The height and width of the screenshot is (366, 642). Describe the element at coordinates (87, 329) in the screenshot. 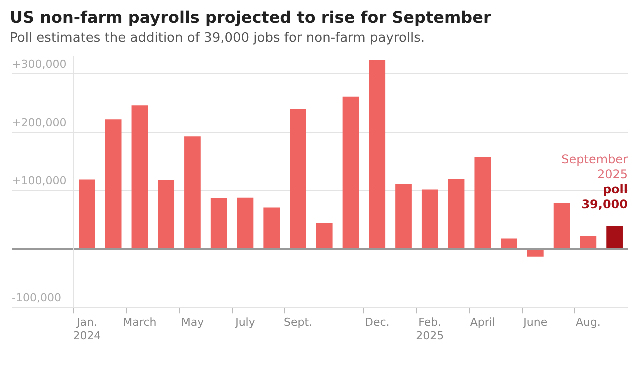

I see `x-tick-label: Jan. 2024` at that location.